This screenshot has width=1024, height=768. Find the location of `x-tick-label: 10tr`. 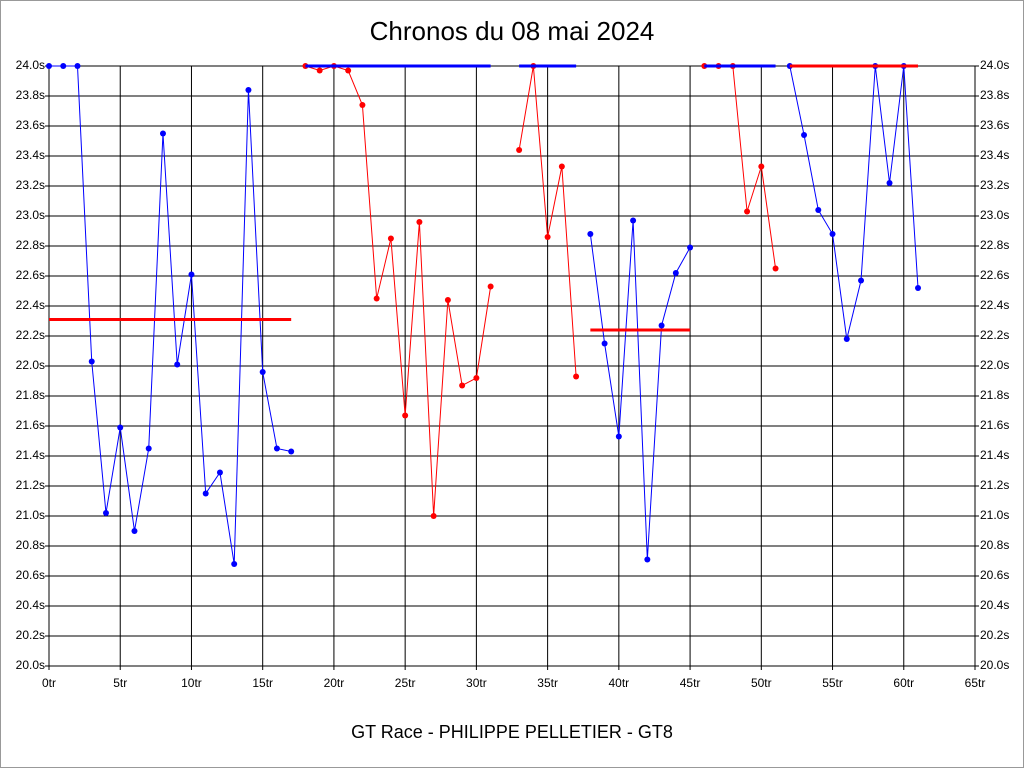

x-tick-label: 10tr is located at coordinates (191, 683).